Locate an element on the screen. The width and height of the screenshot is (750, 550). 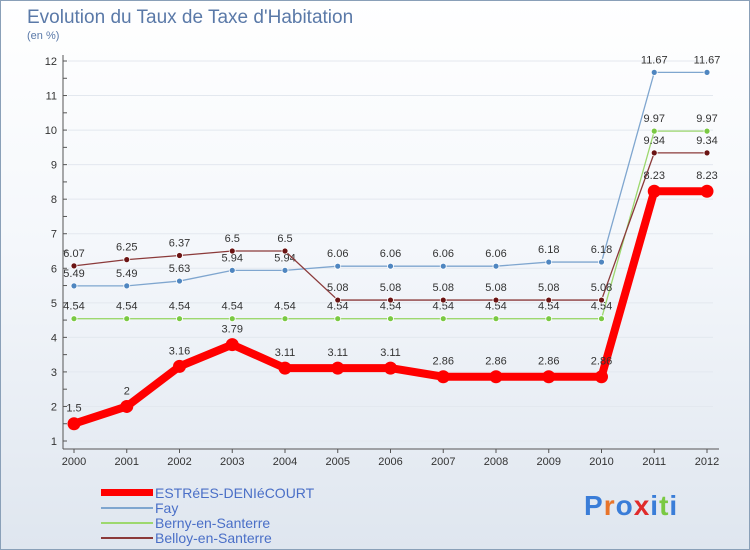
logo-letter: t is located at coordinates (664, 505).